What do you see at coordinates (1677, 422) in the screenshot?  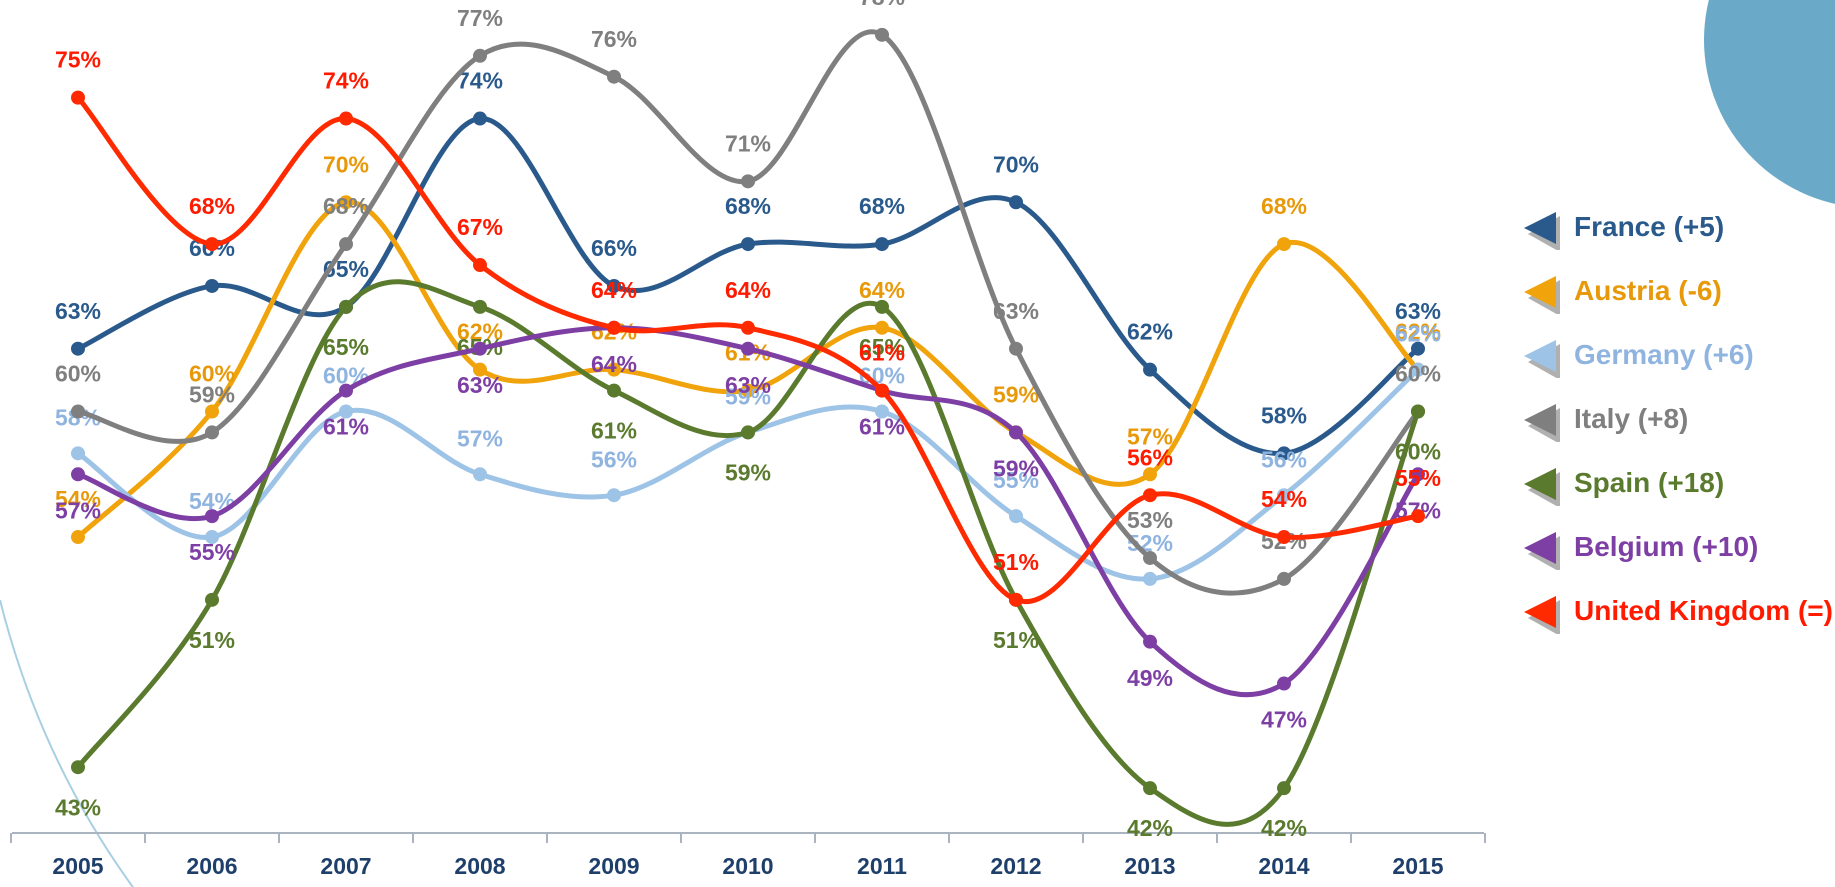 I see `legend-entry: Italy (+8)` at bounding box center [1677, 422].